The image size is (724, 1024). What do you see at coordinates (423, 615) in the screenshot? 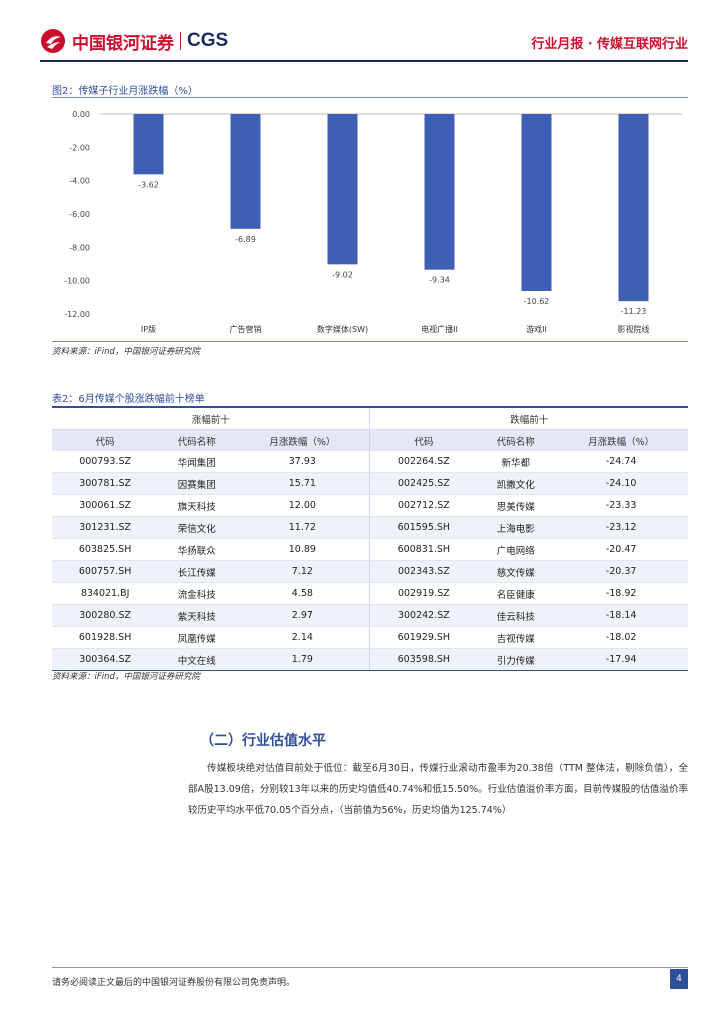
I see `cell-code: 300242.SZ` at bounding box center [423, 615].